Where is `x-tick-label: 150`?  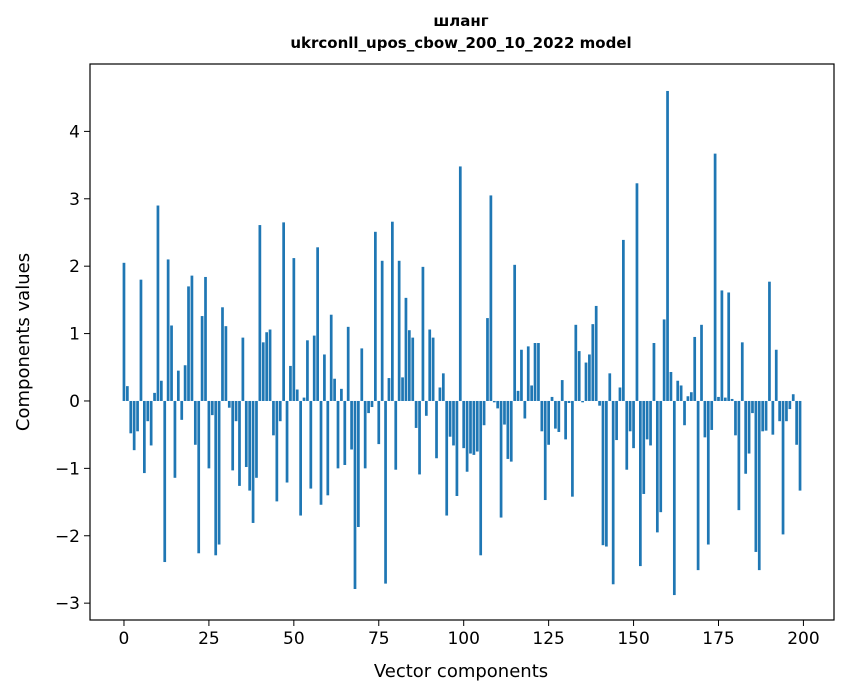
x-tick-label: 150 is located at coordinates (633, 639).